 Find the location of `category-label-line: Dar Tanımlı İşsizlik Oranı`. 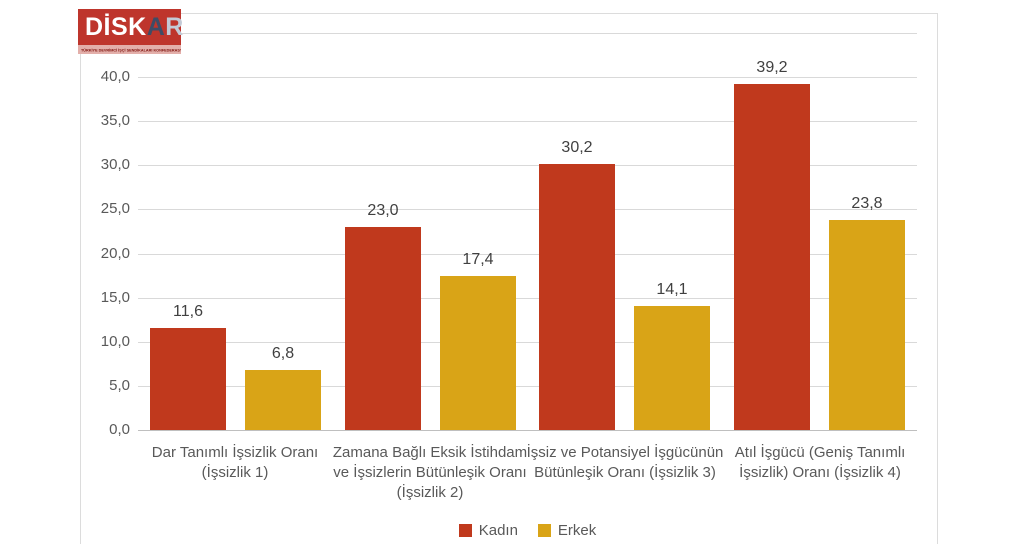

category-label-line: Dar Tanımlı İşsizlik Oranı is located at coordinates (235, 452).